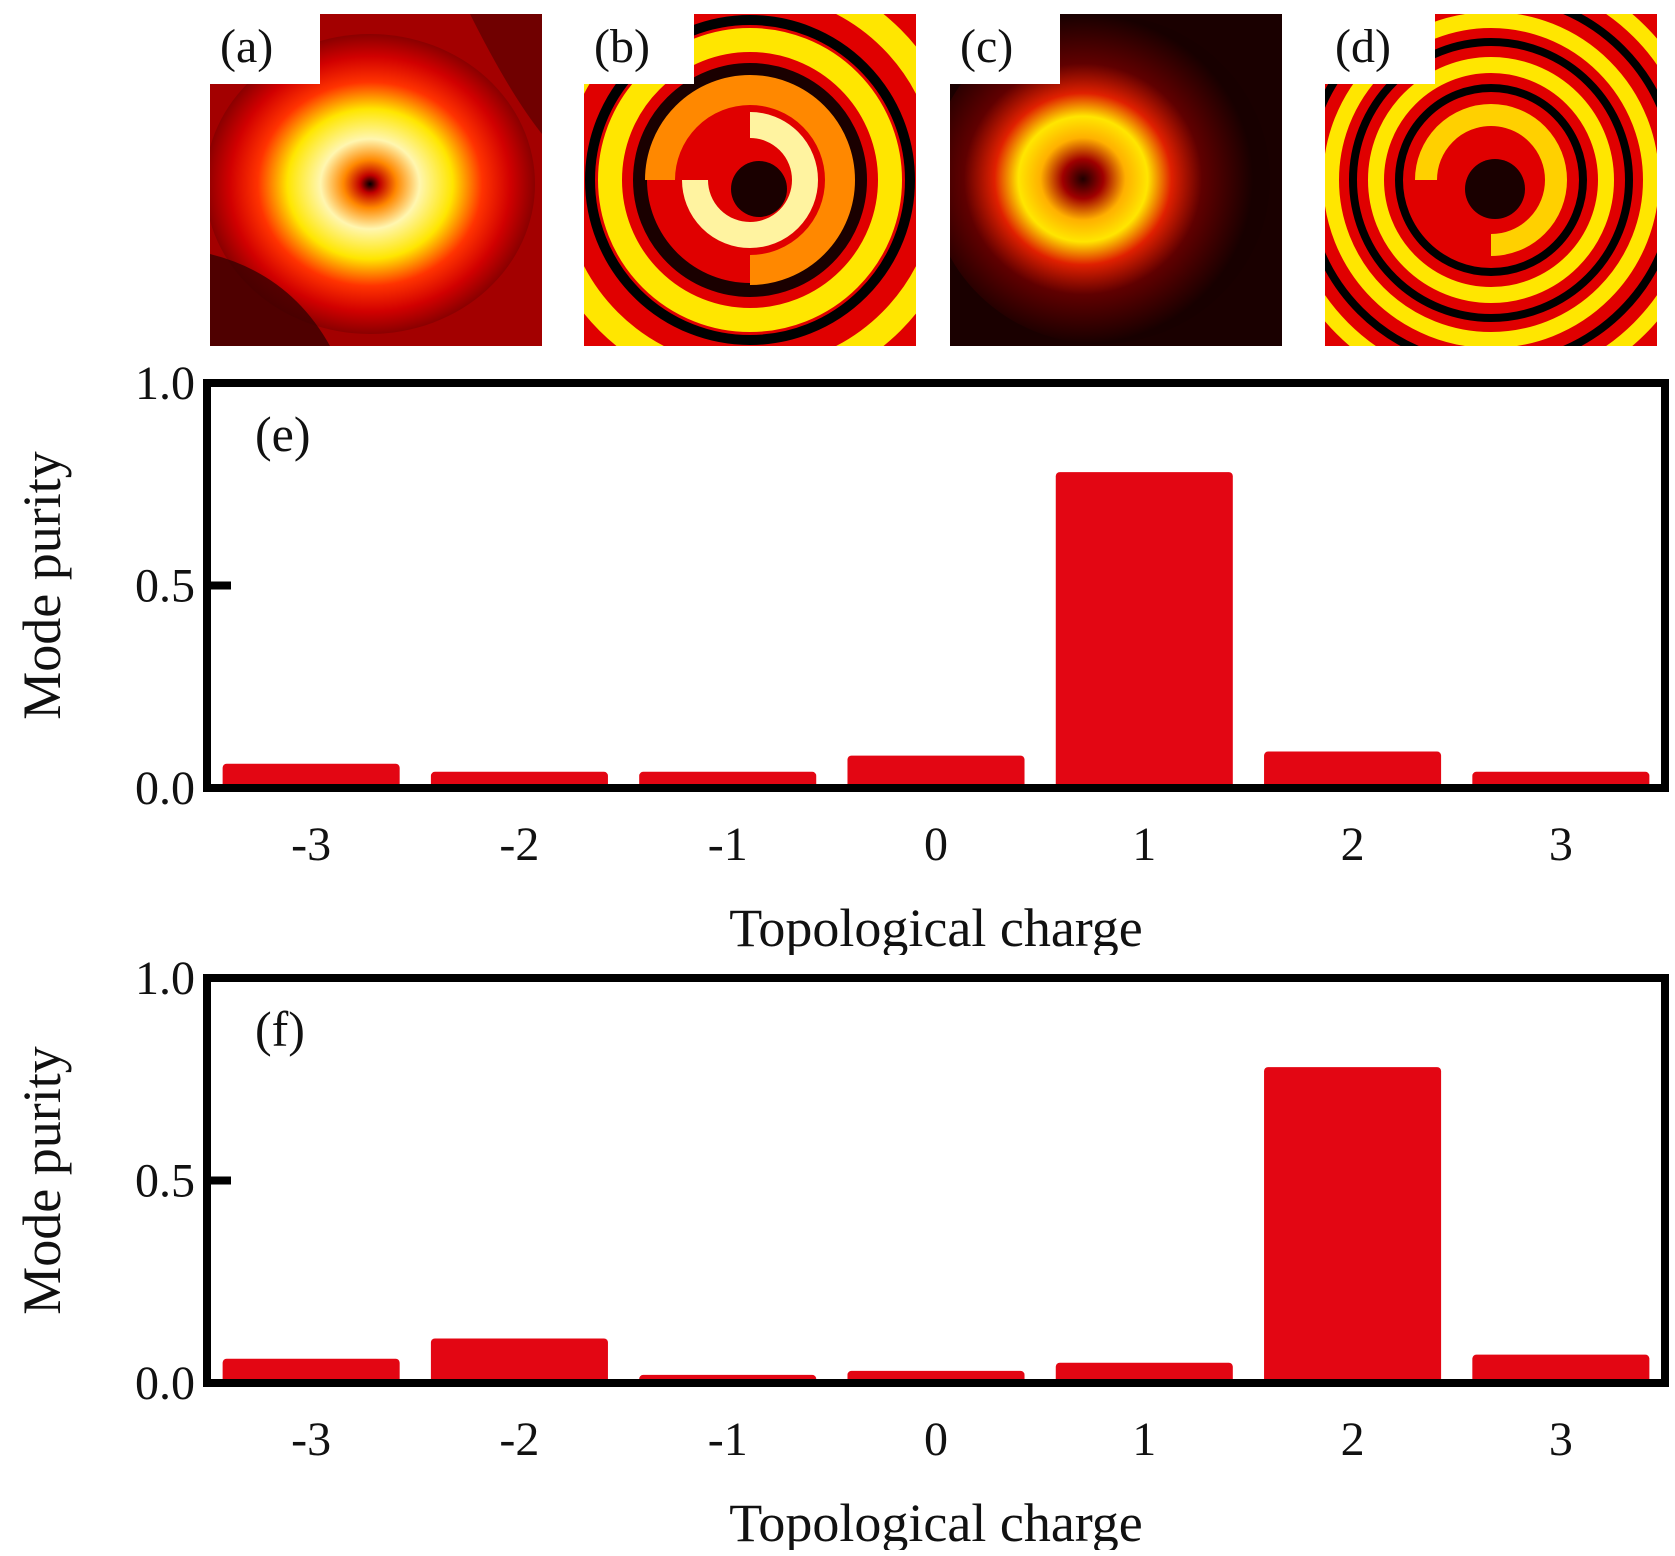 This screenshot has height=1556, width=1675. Describe the element at coordinates (728, 844) in the screenshot. I see `chart-e-xtick-label-2: -1` at that location.